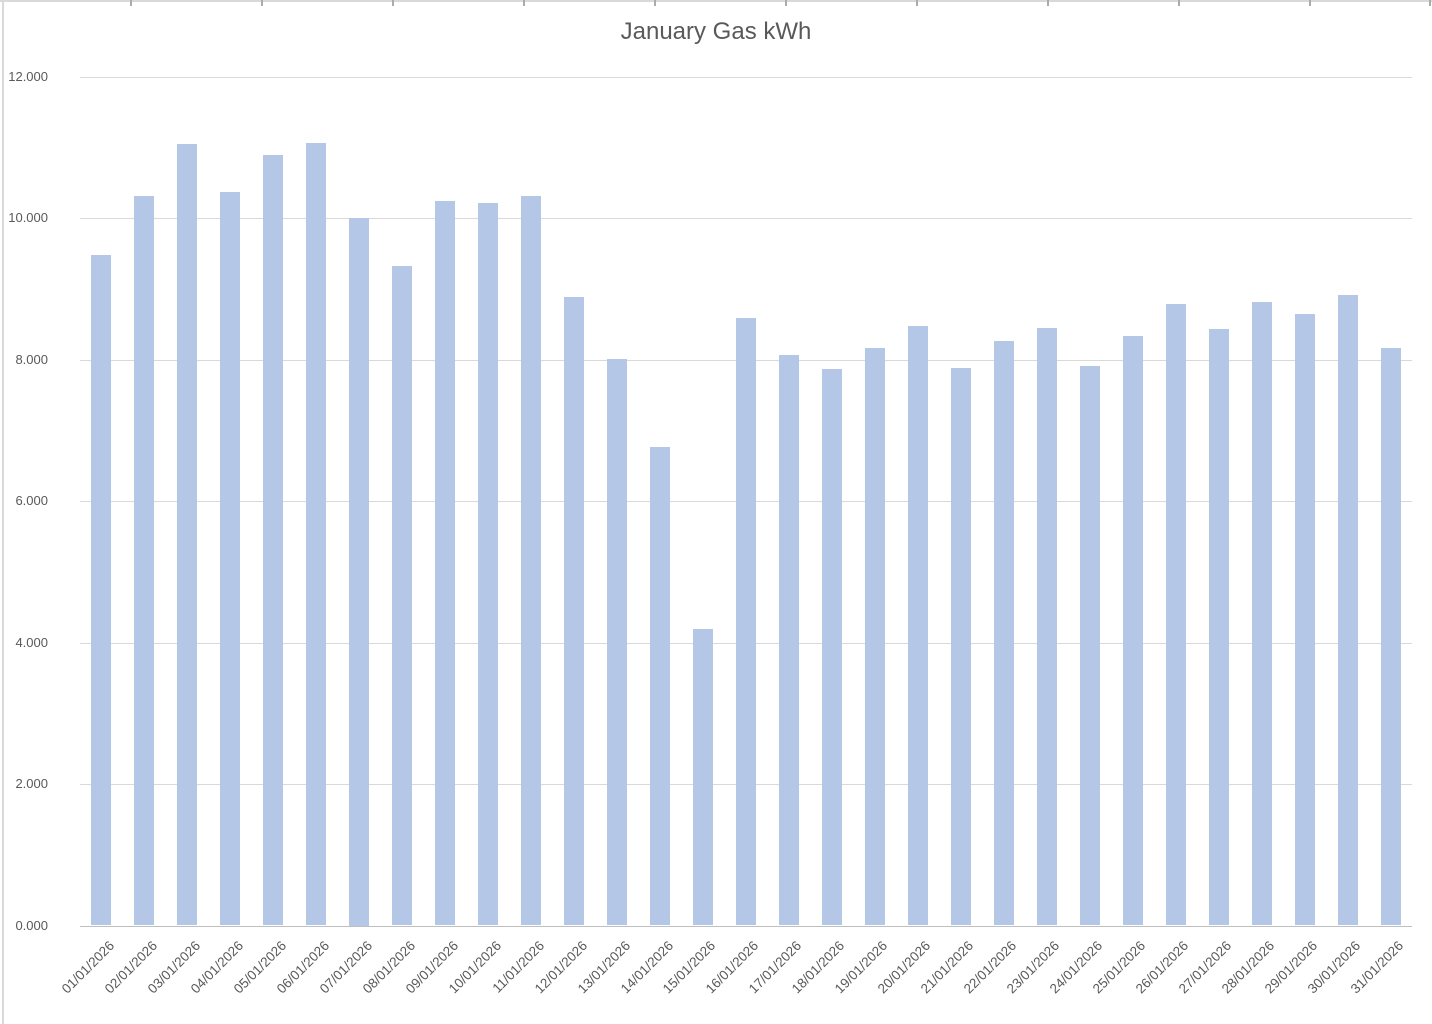  I want to click on bar-31/01/2026, so click(1390, 637).